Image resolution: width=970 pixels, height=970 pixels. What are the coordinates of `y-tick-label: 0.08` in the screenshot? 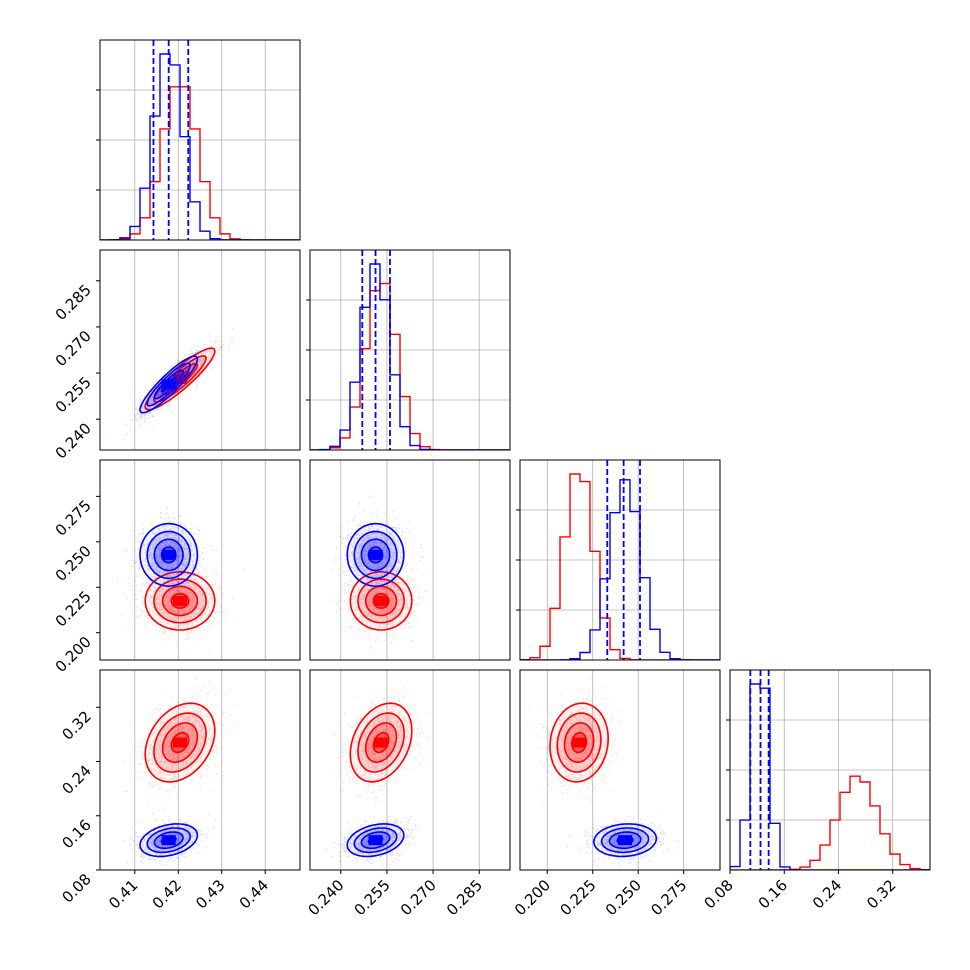 It's located at (76, 888).